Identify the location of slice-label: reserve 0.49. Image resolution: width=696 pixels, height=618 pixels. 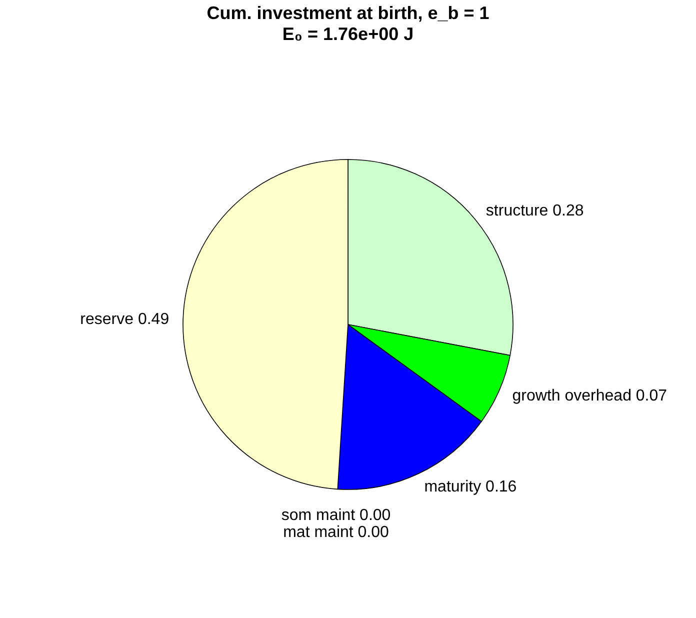
(125, 319).